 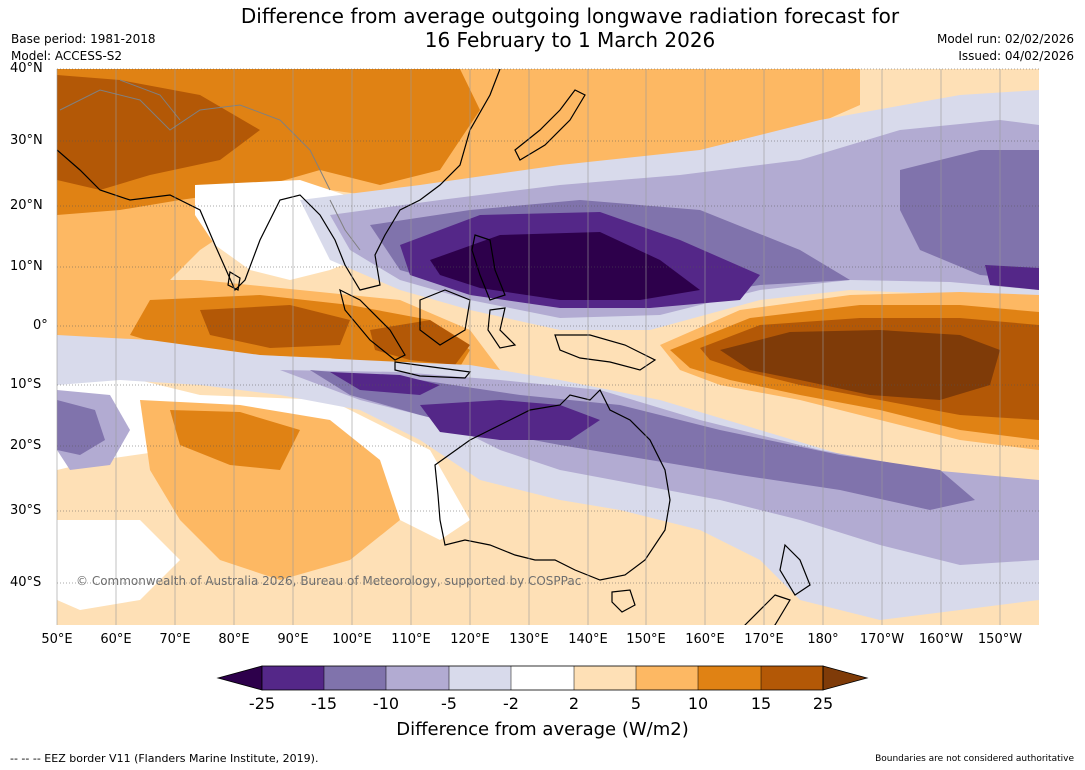 What do you see at coordinates (433, 370) in the screenshot?
I see `java-landmass` at bounding box center [433, 370].